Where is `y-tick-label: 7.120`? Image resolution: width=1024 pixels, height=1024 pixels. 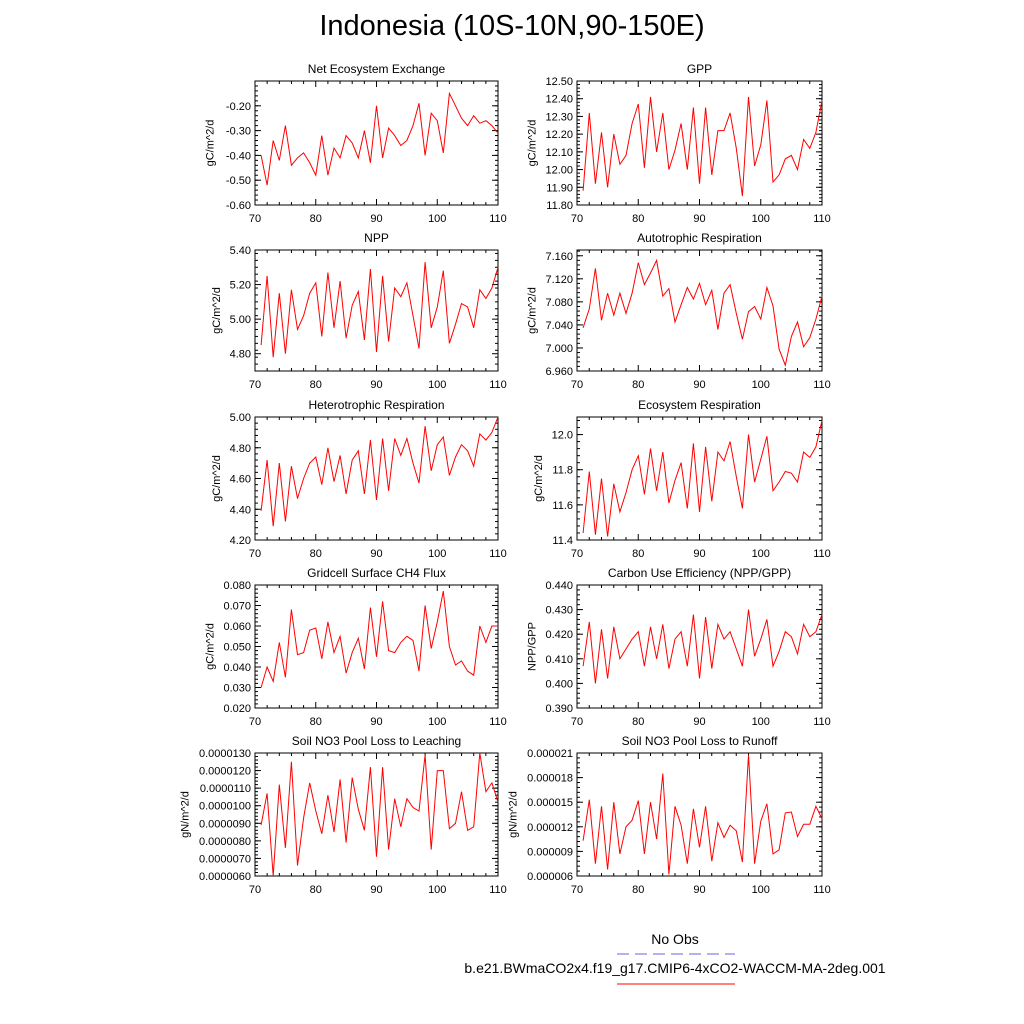
y-tick-label: 7.120 is located at coordinates (559, 280).